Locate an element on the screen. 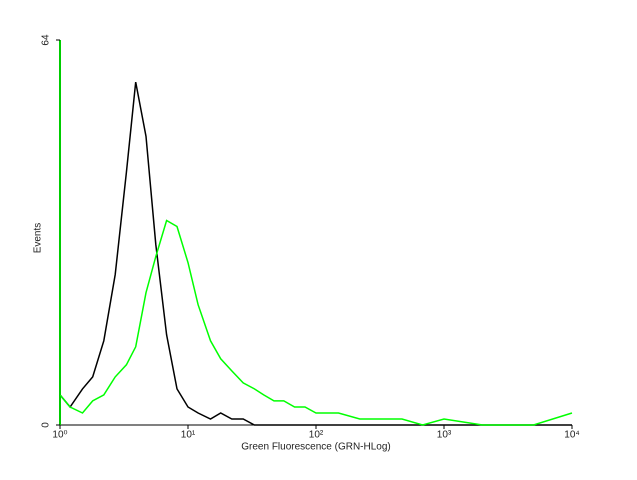 This screenshot has width=637, height=480. y-axis-label: Events is located at coordinates (38, 238).